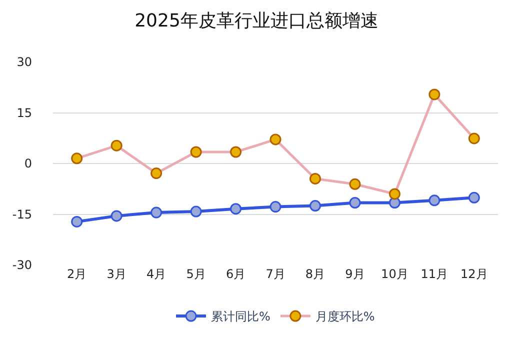  Describe the element at coordinates (315, 274) in the screenshot. I see `x-tick-label: 8月` at that location.